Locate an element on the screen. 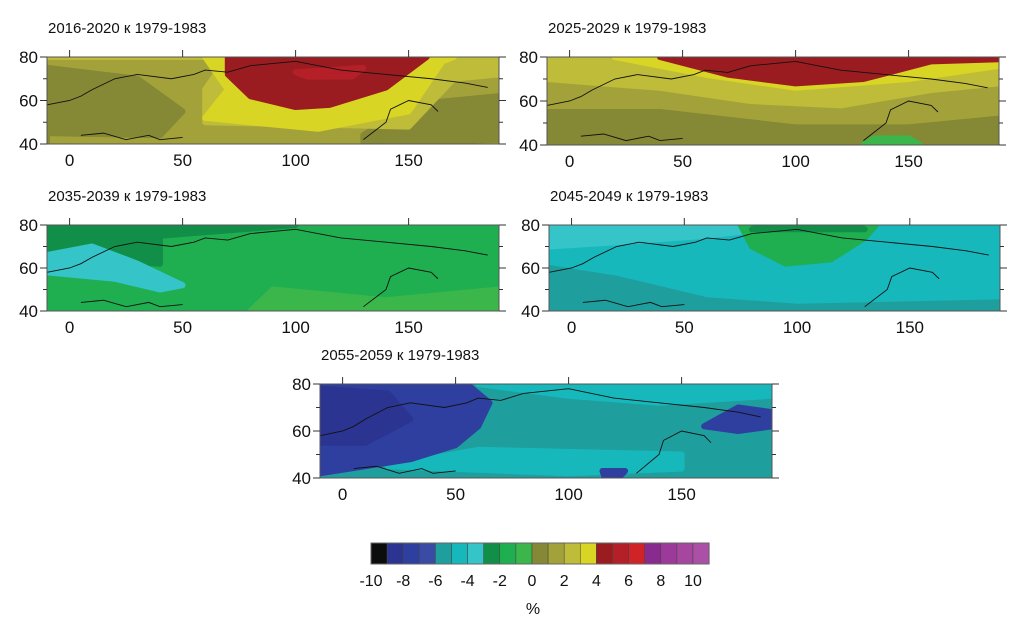 The height and width of the screenshot is (618, 1024). colorbar-tick-label: -10 is located at coordinates (370, 581).